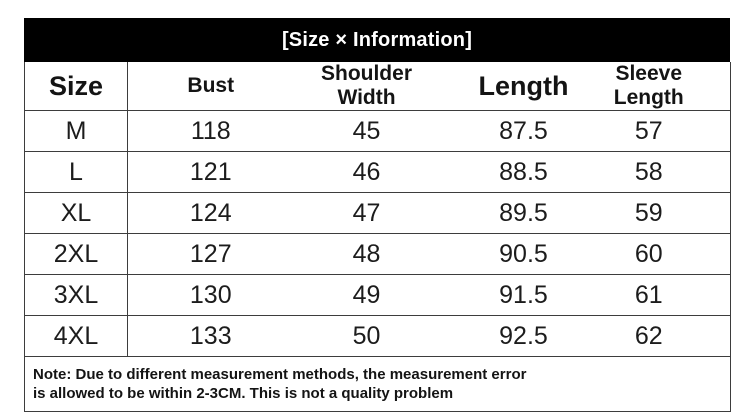  What do you see at coordinates (523, 295) in the screenshot?
I see `length-cell: 91.5` at bounding box center [523, 295].